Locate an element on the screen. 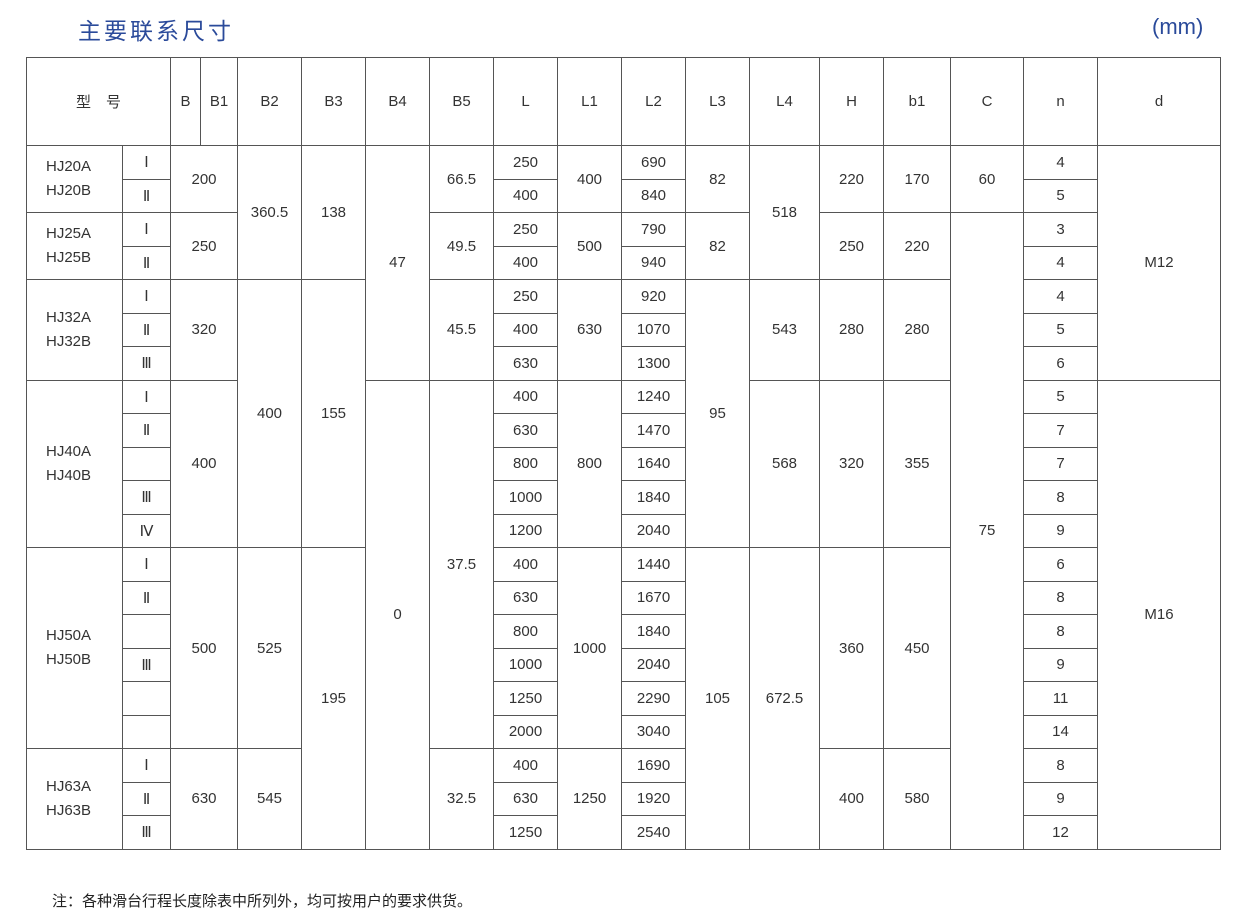  B2-cell: 545 is located at coordinates (270, 799).